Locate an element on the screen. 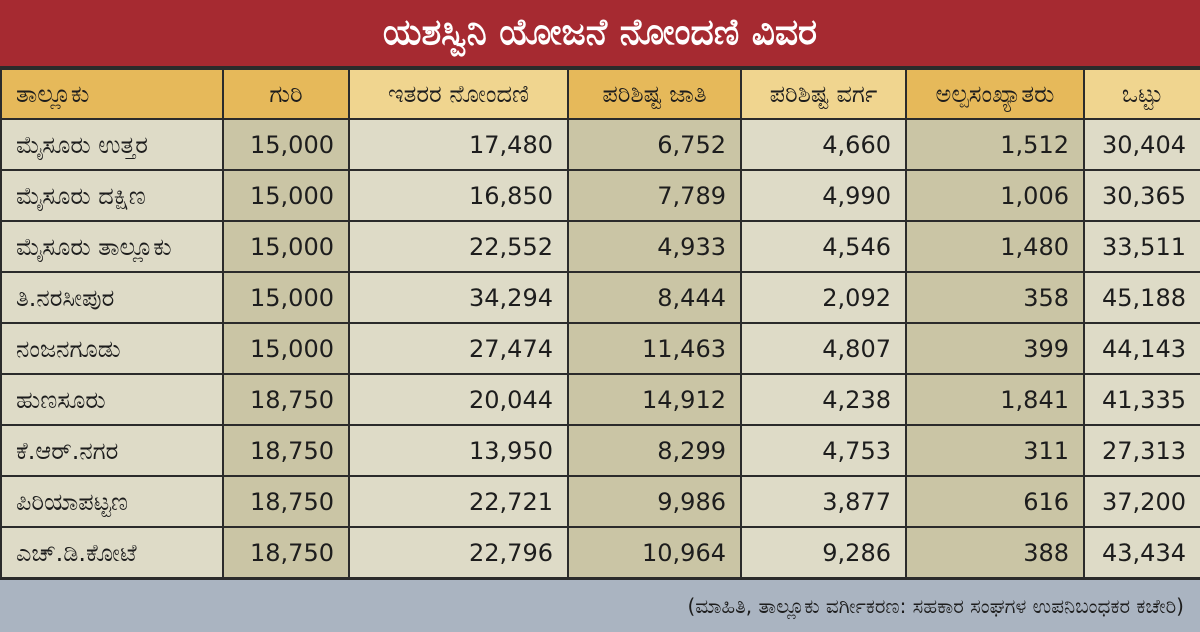  table-cell: 41,335 is located at coordinates (1141, 399).